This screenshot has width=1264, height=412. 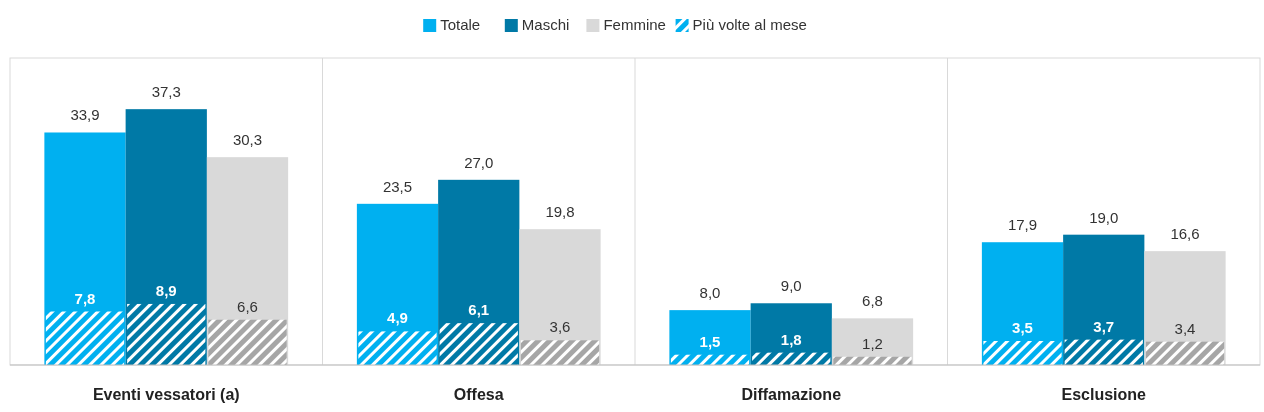 What do you see at coordinates (166, 92) in the screenshot?
I see `data-label: 37,3` at bounding box center [166, 92].